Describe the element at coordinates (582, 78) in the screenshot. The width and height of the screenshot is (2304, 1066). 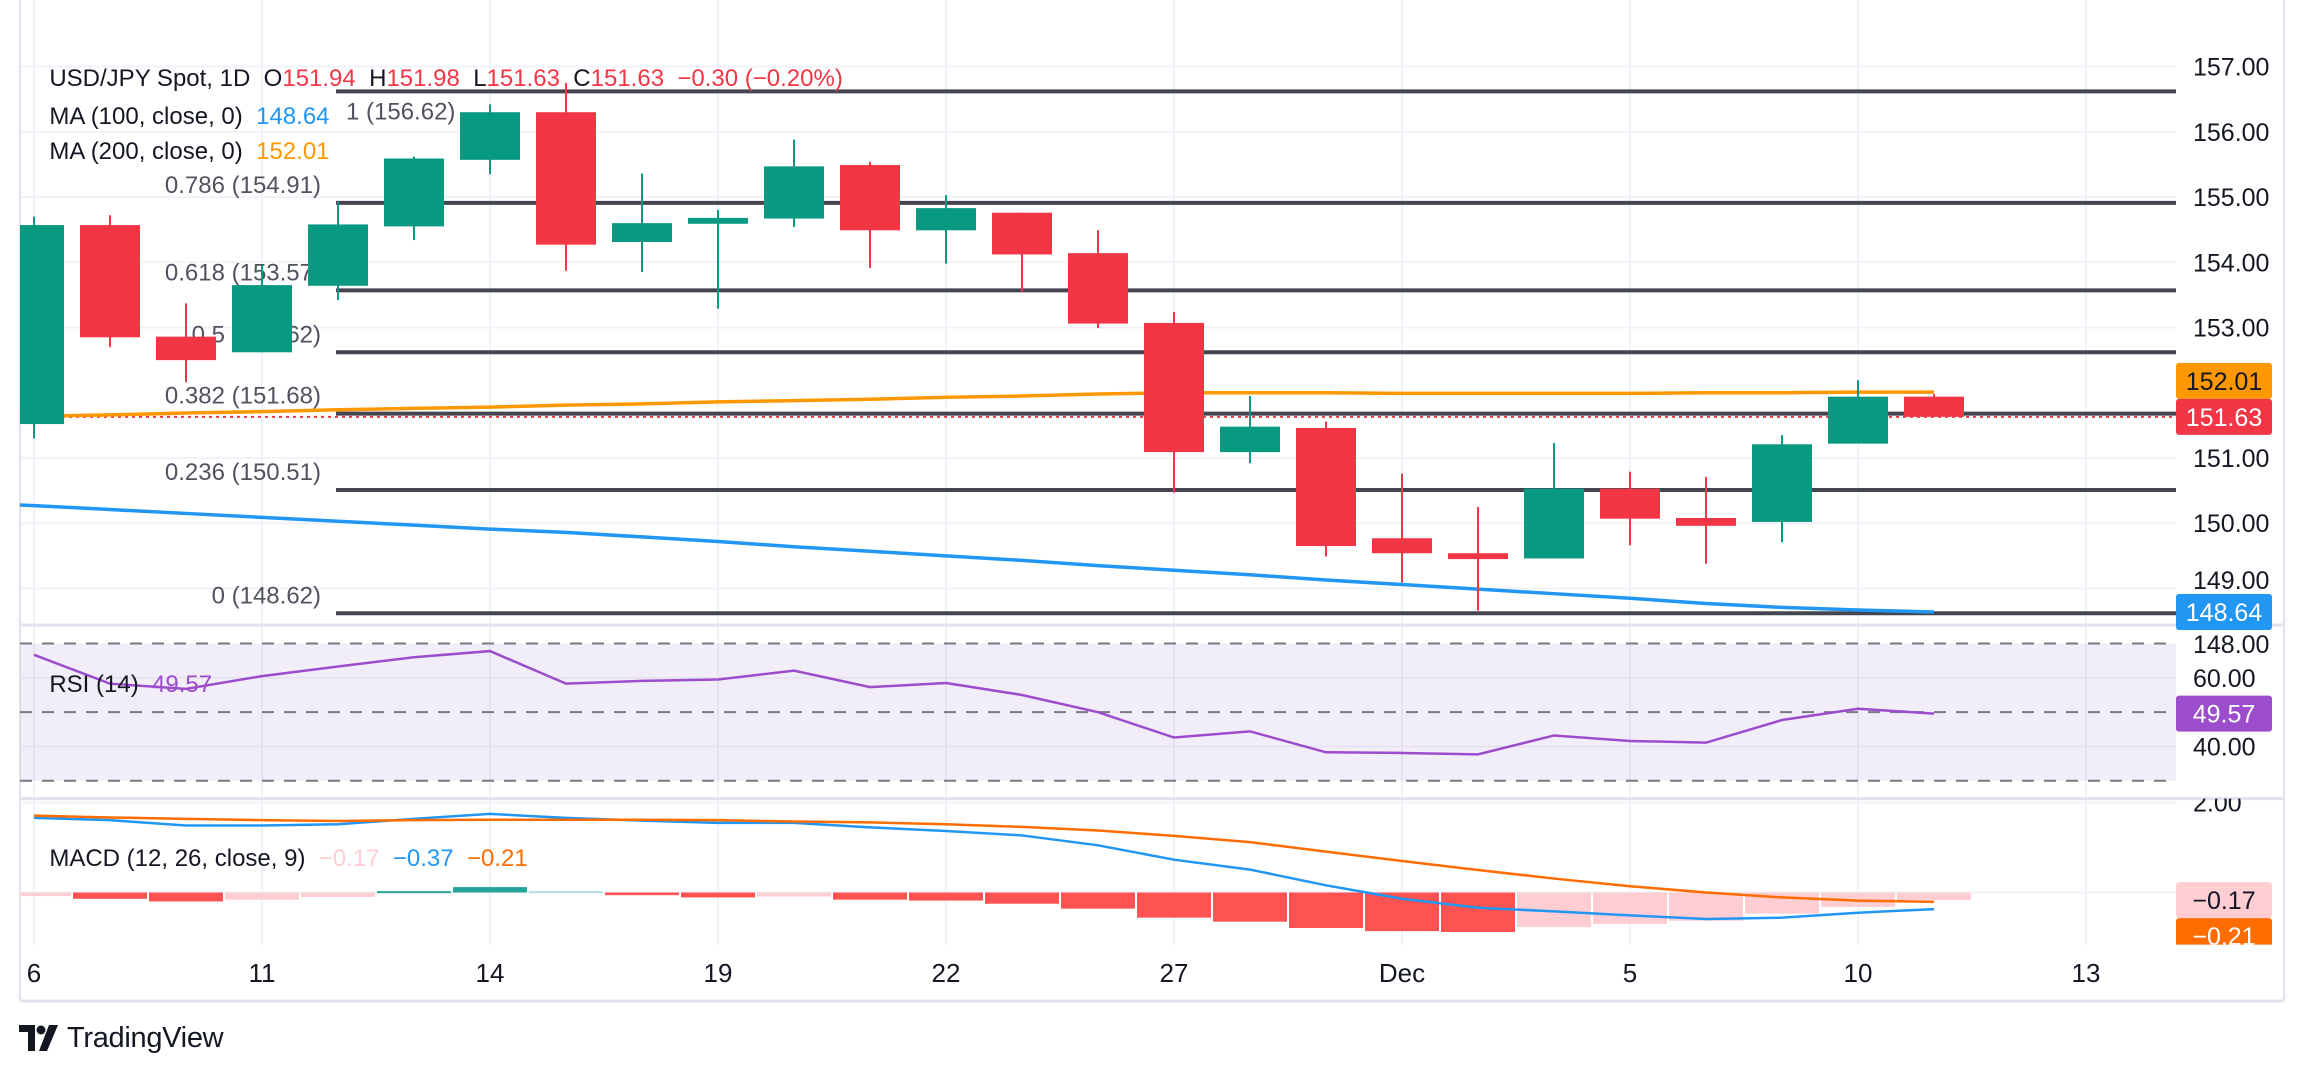
I see `close-label: C` at that location.